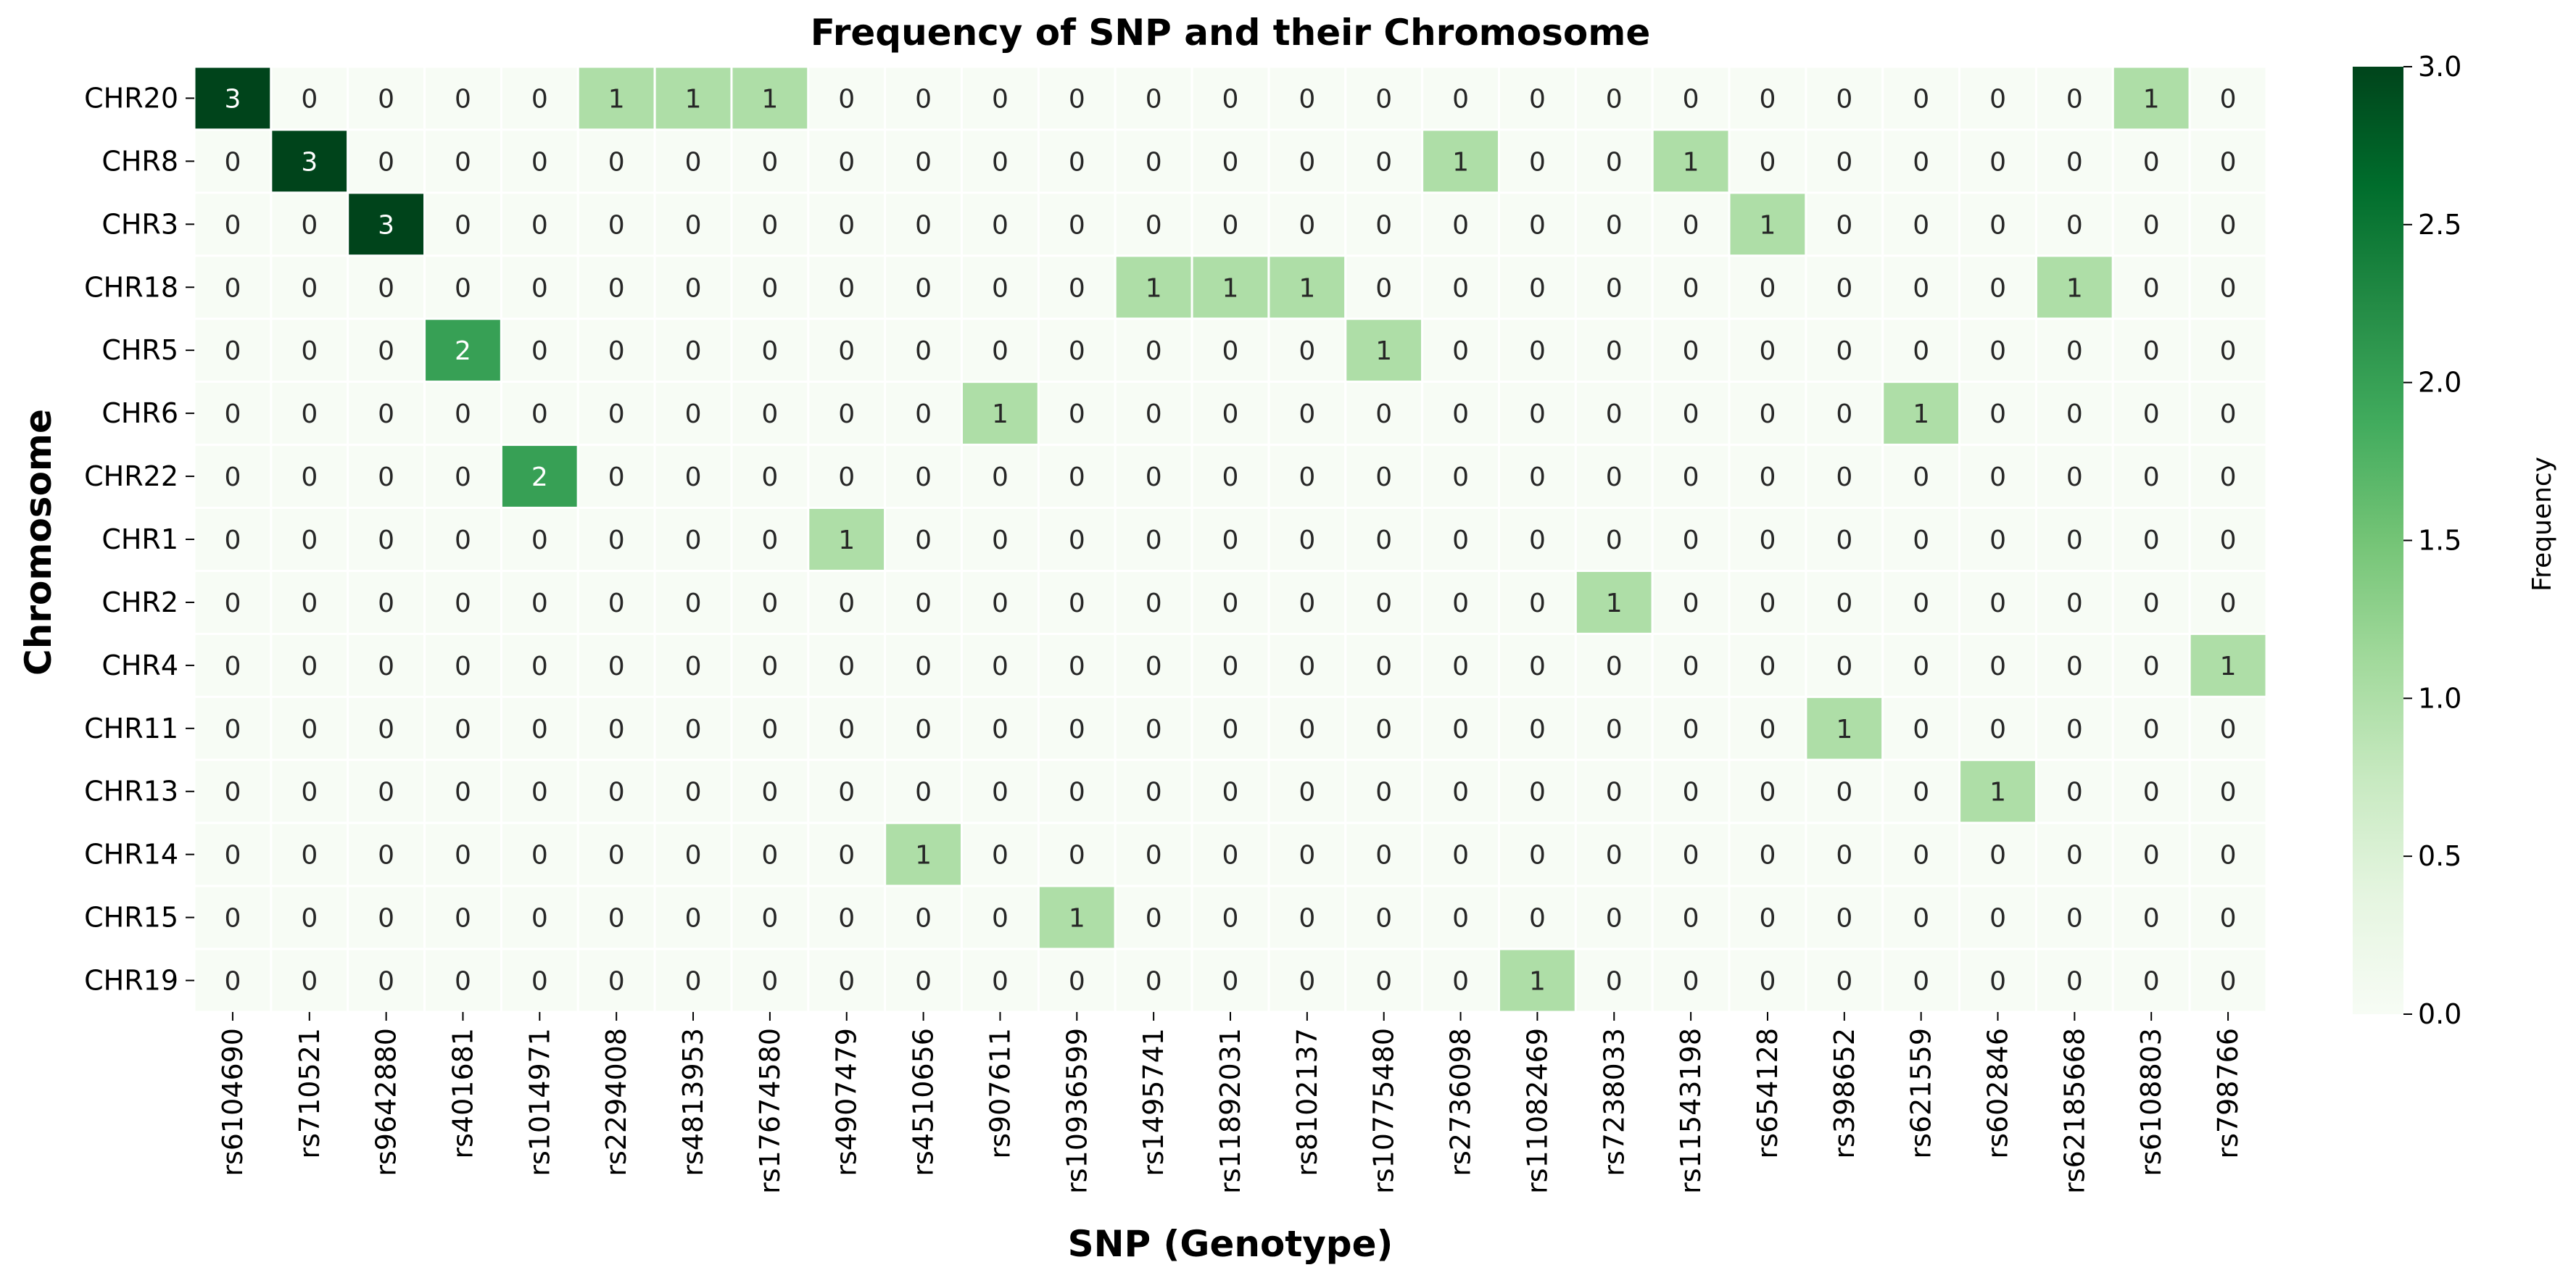 This screenshot has height=1286, width=2576. Describe the element at coordinates (310, 1093) in the screenshot. I see `x-tick-label: rs710521` at that location.